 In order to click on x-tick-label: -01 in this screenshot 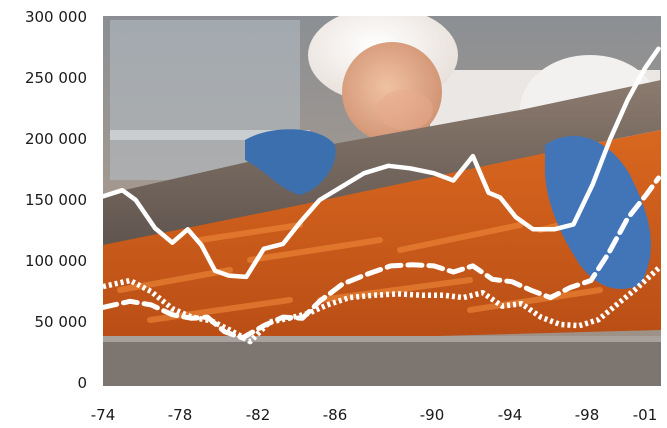, I will do `click(645, 415)`.